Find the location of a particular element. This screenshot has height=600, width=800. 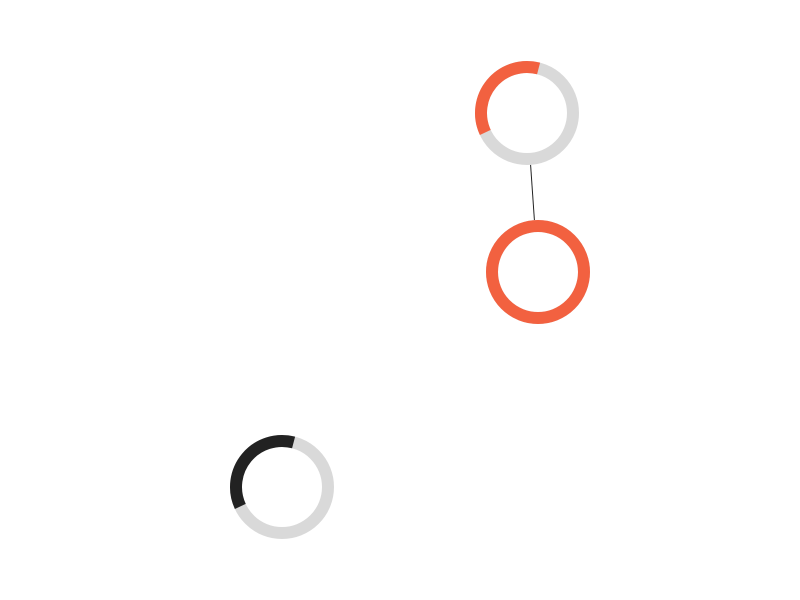

top-node-progress-arc is located at coordinates (508, 98).